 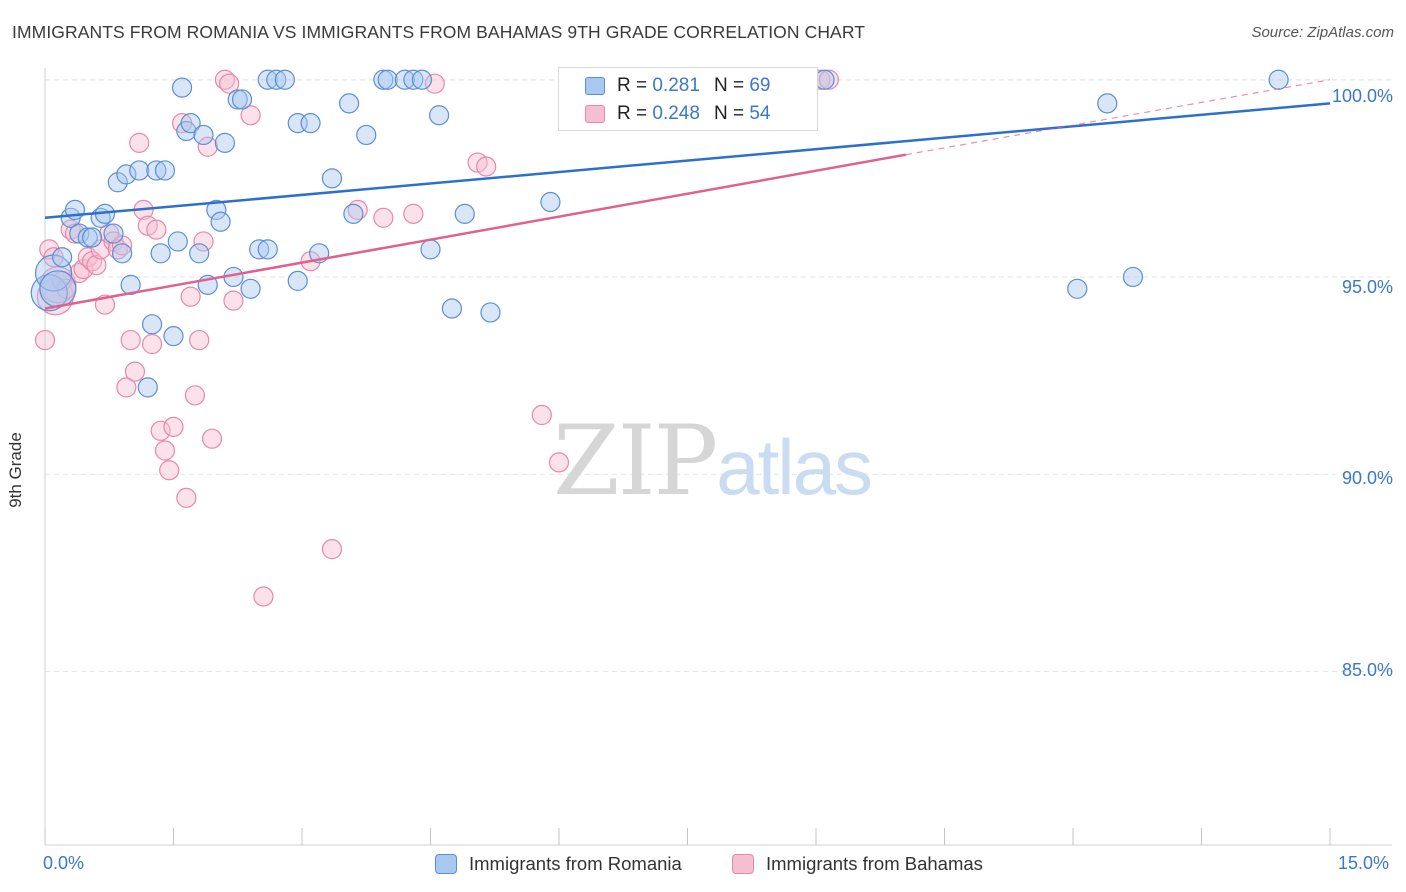 What do you see at coordinates (760, 113) in the screenshot?
I see `bahamas-n-value: 54` at bounding box center [760, 113].